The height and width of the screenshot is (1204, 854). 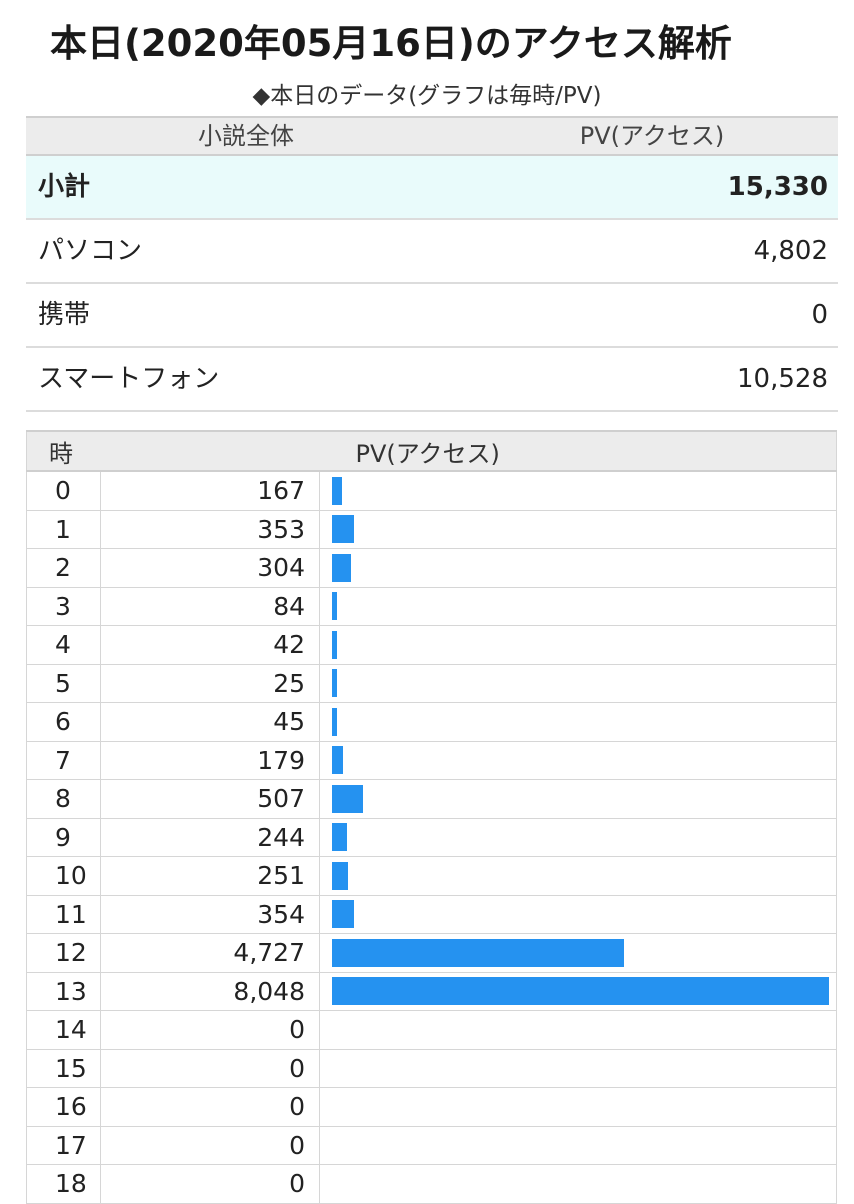 I want to click on hour-cell: 5, so click(x=63, y=683).